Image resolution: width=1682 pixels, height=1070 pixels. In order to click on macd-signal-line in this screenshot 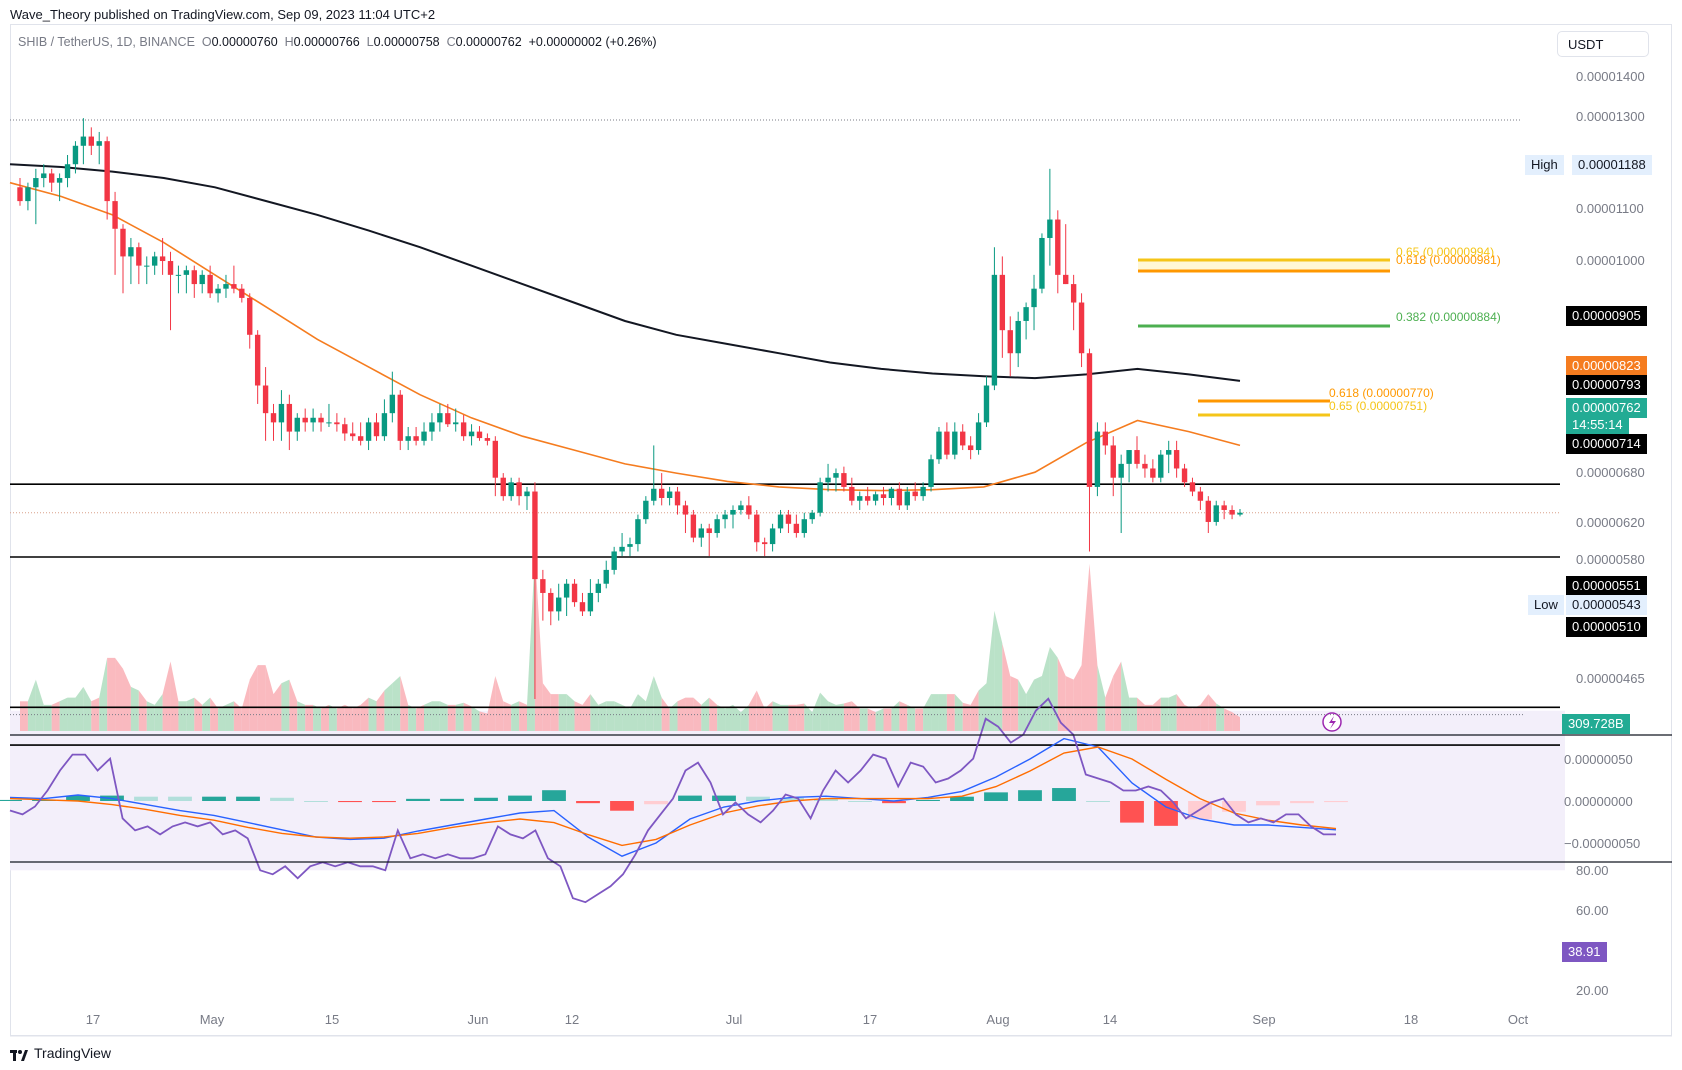, I will do `click(673, 796)`.